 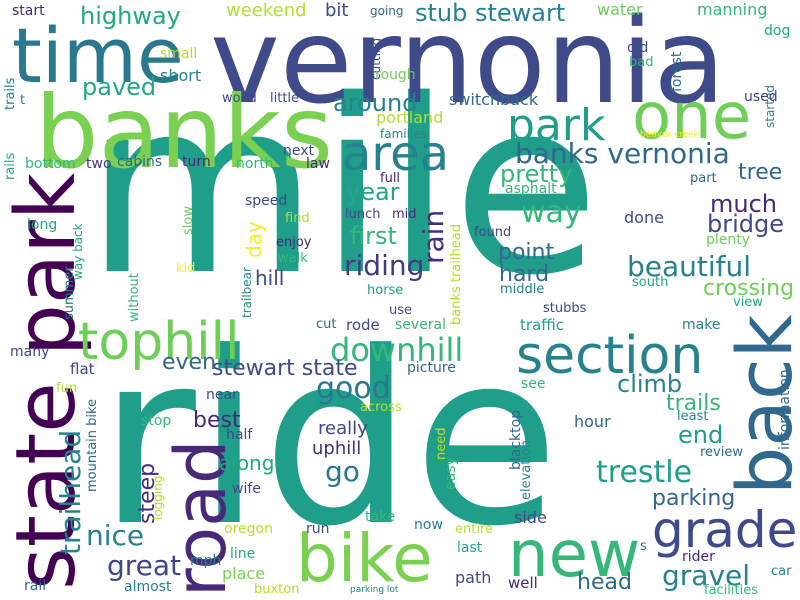 I want to click on word-highway: highway, so click(x=130, y=16).